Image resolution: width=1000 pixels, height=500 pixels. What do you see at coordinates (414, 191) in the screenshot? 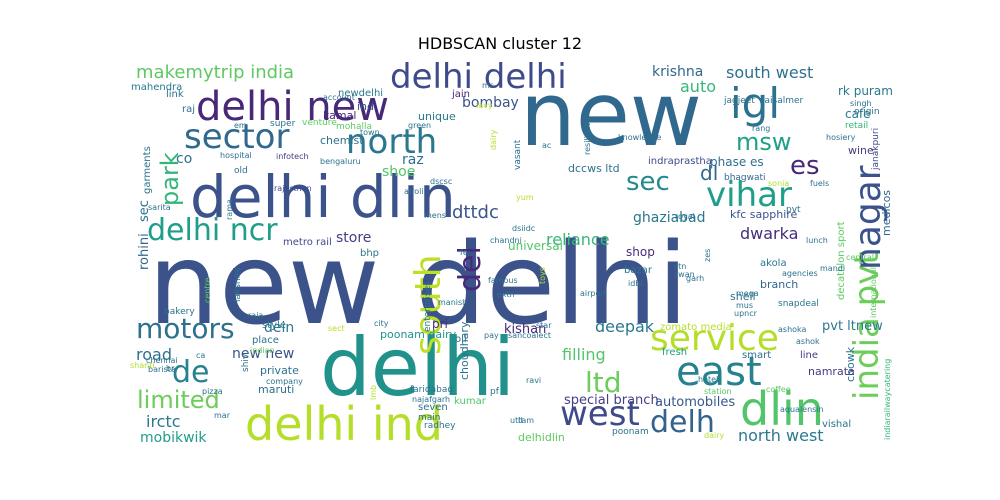
I see `word-158: airoli` at bounding box center [414, 191].